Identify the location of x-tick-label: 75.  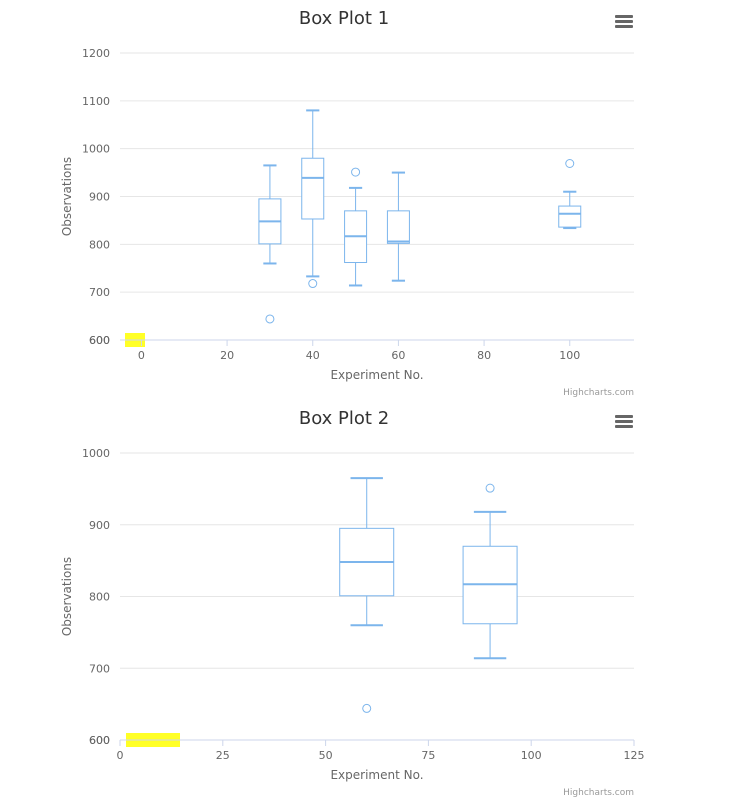
(428, 755).